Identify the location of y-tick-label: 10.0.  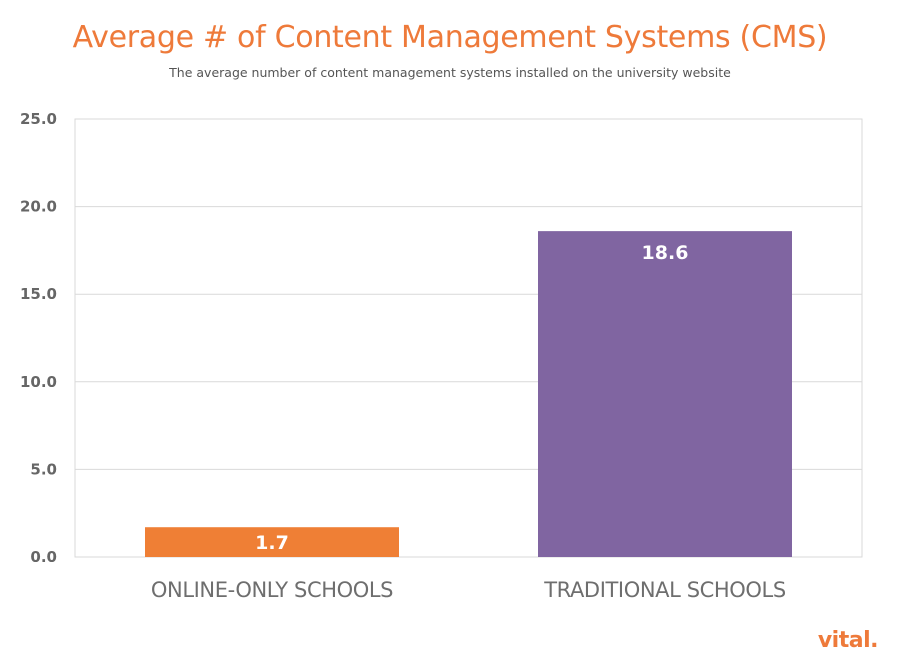
(38, 382).